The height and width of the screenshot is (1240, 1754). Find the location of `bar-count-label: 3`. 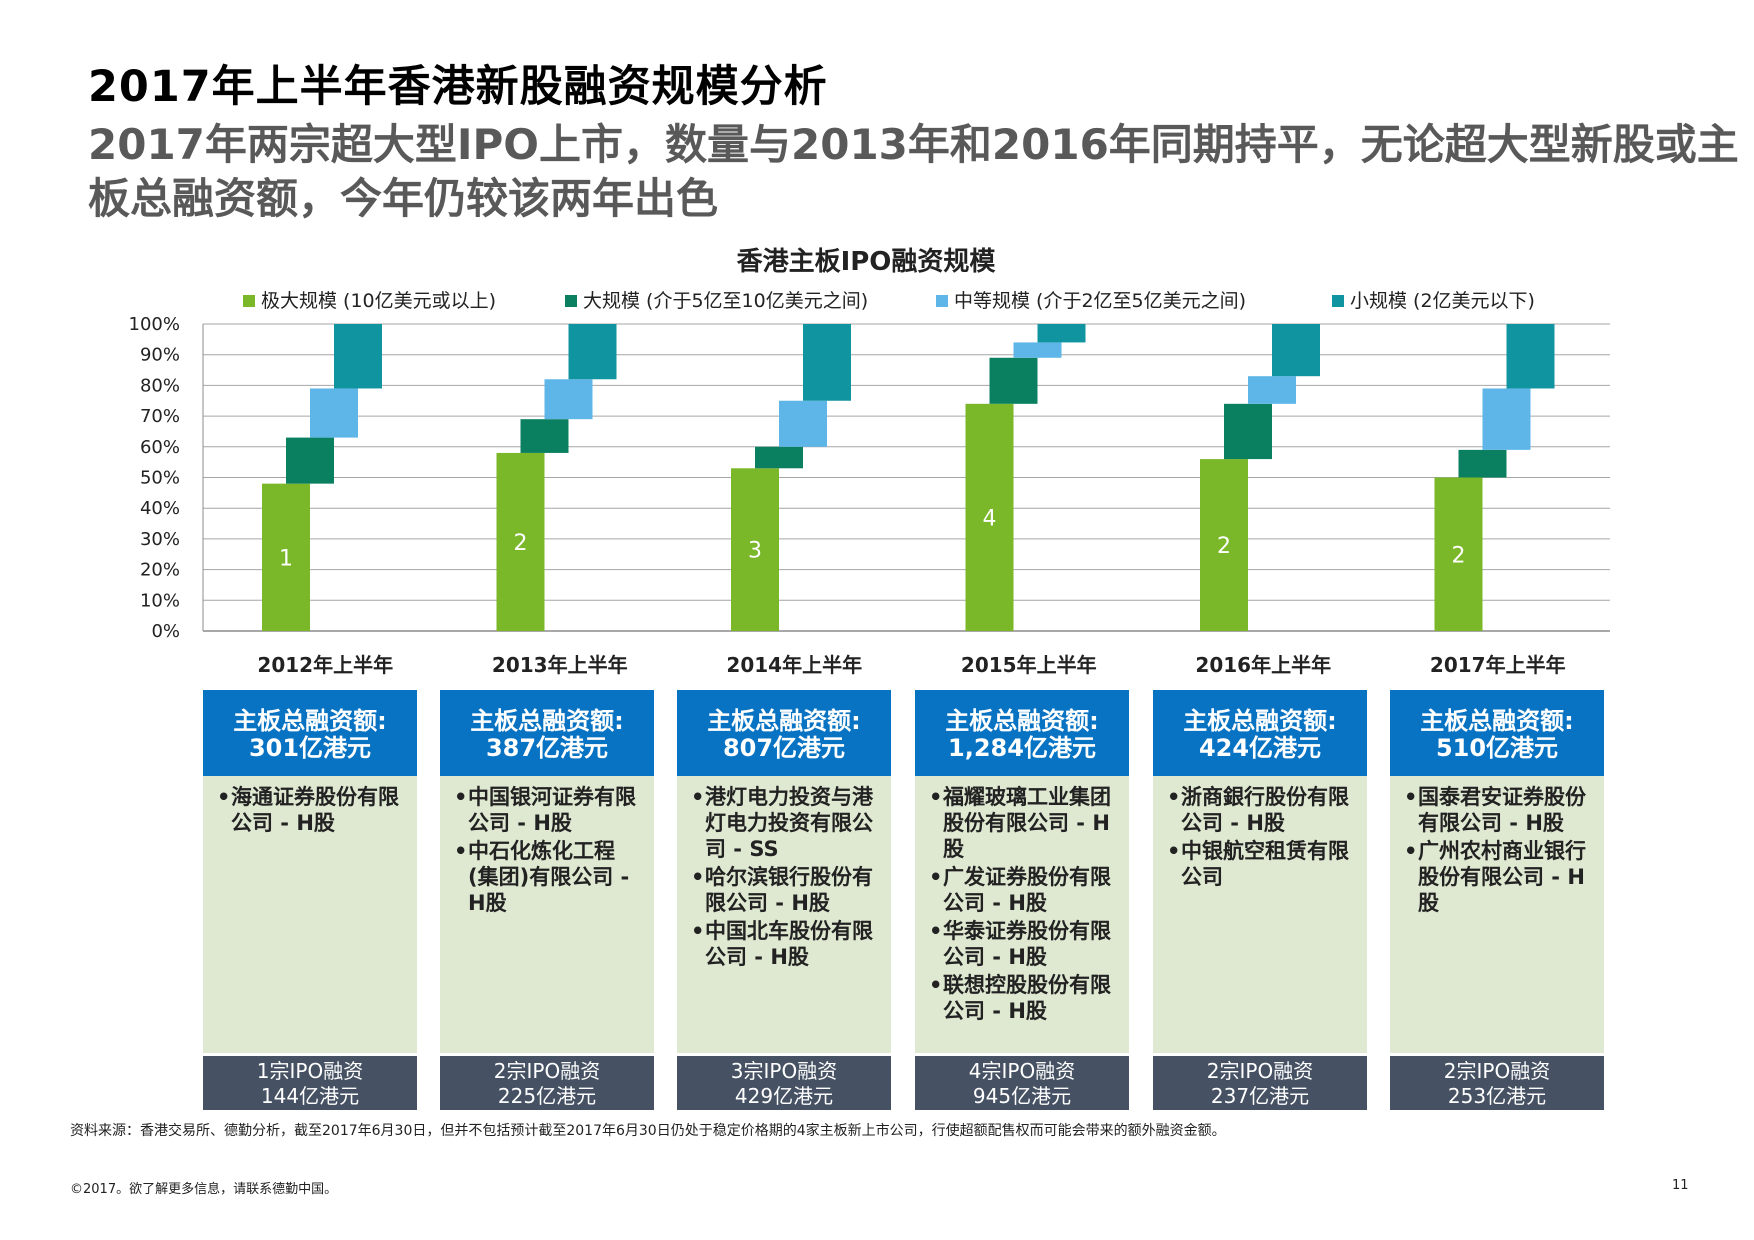

bar-count-label: 3 is located at coordinates (755, 551).